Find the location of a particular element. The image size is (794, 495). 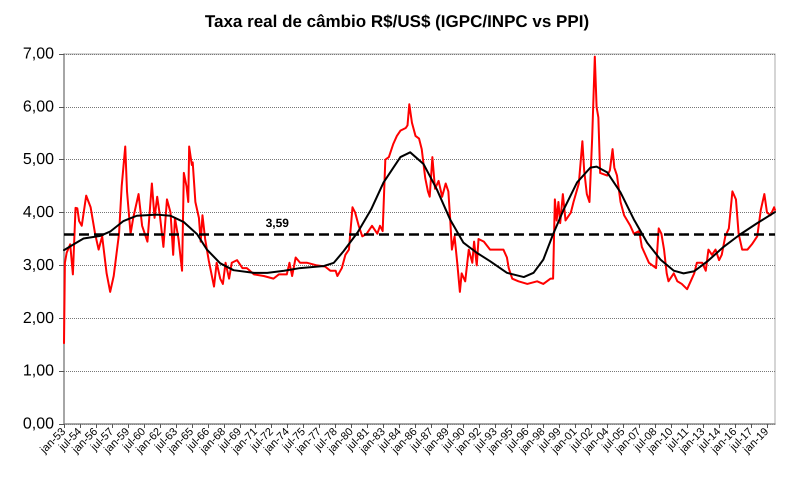

y-tick-label: 3,00 is located at coordinates (38, 265).